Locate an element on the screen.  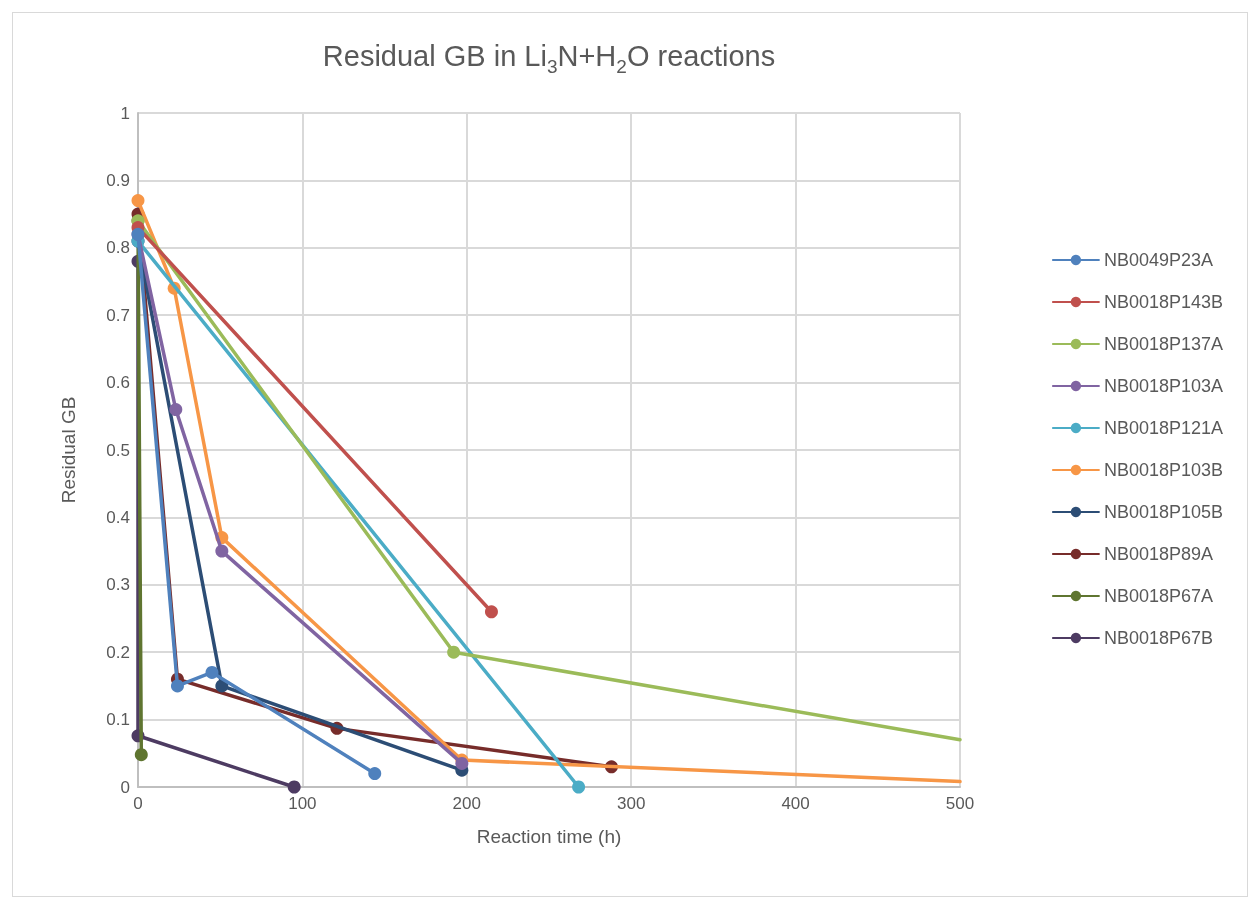
legend-label: NB0018P67A is located at coordinates (1158, 596).